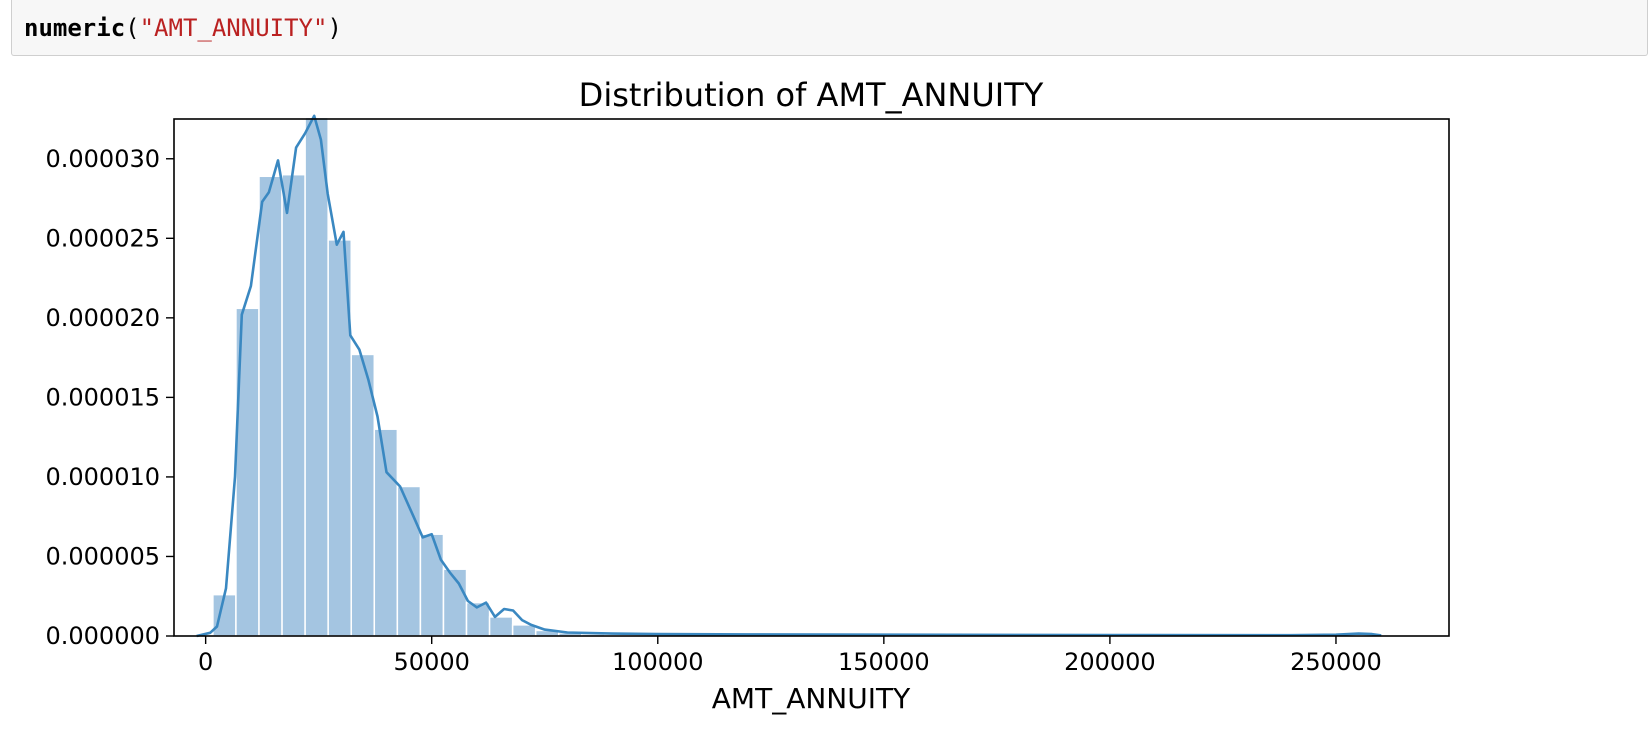 The width and height of the screenshot is (1648, 732). What do you see at coordinates (790, 656) in the screenshot?
I see `x-axis-ticks: 0 50000 100000 150000 200000 250000` at bounding box center [790, 656].